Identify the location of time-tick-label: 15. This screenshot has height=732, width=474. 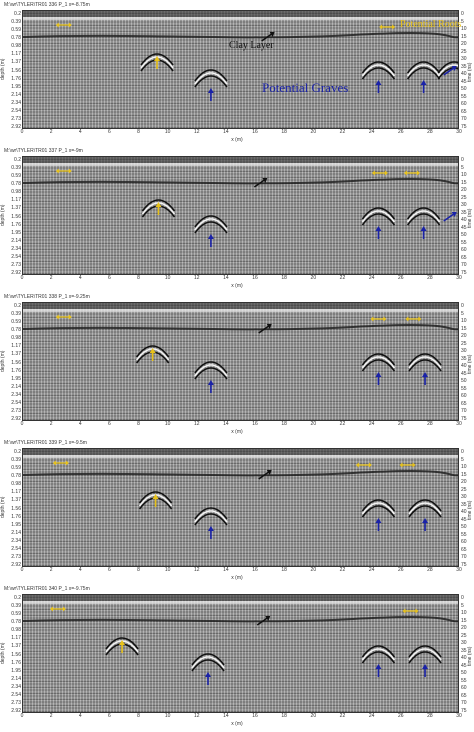
(464, 620).